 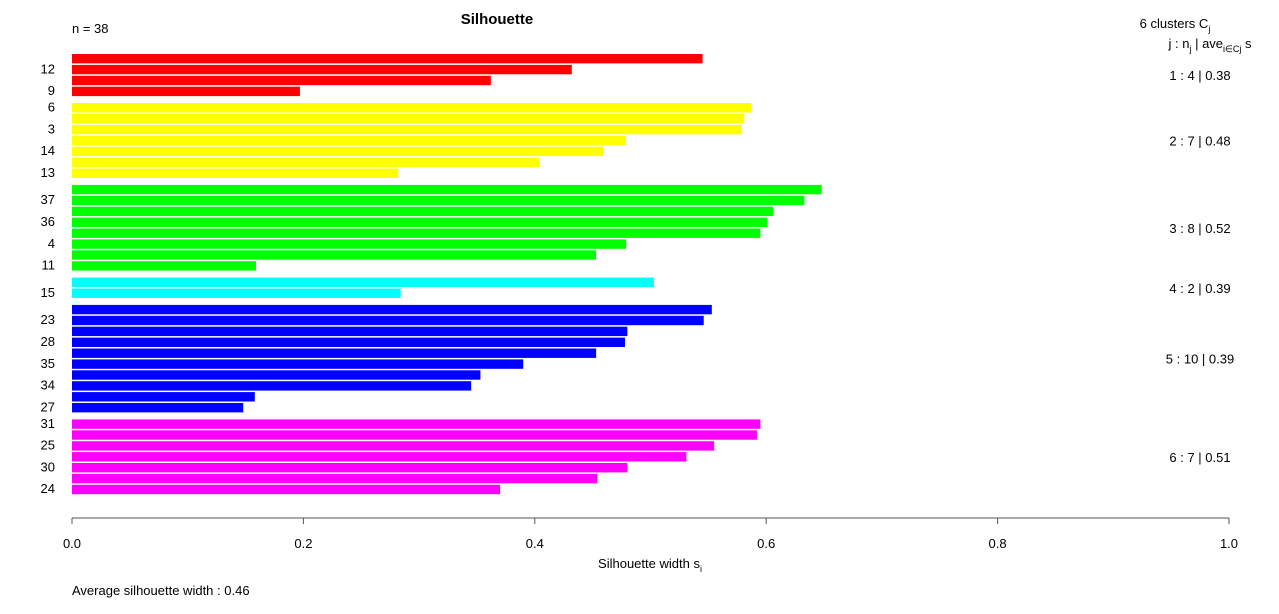 I want to click on x-tick-label: 0.0, so click(x=72, y=543).